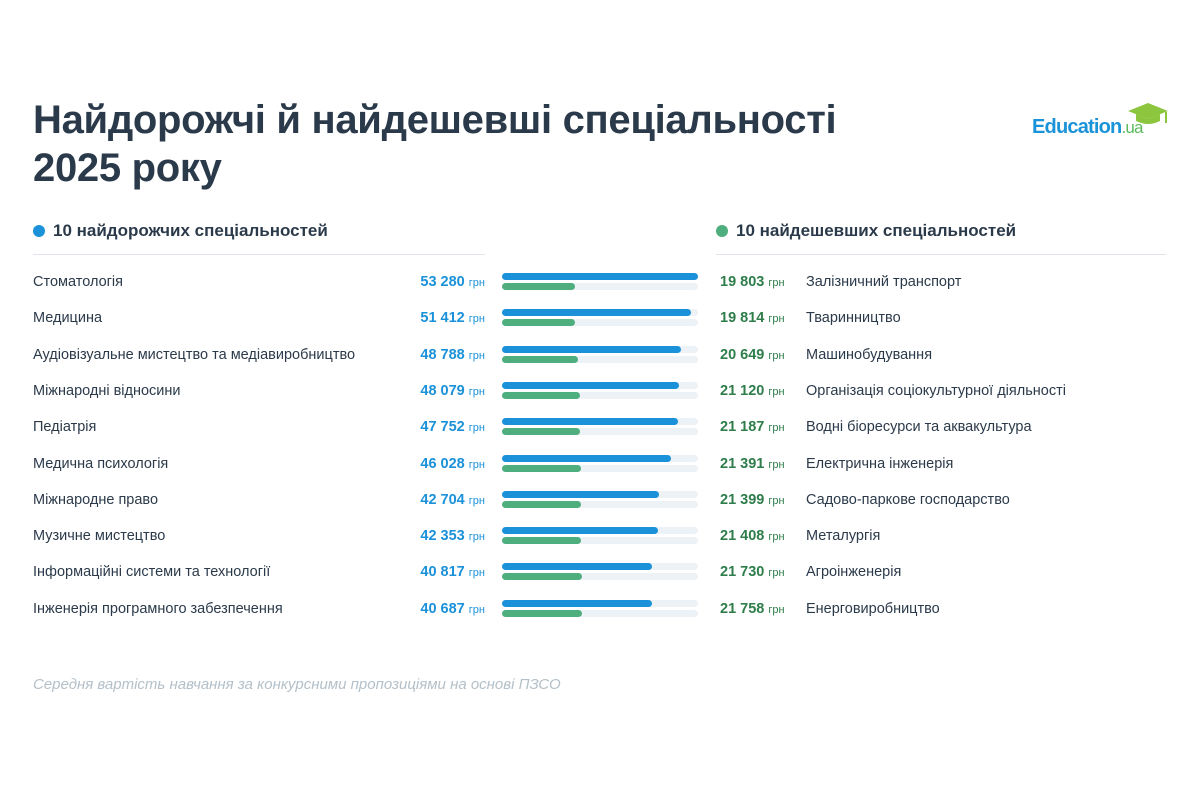 The height and width of the screenshot is (800, 1200). I want to click on legend-header: 10 найдорожчих спеціальностей, so click(180, 231).